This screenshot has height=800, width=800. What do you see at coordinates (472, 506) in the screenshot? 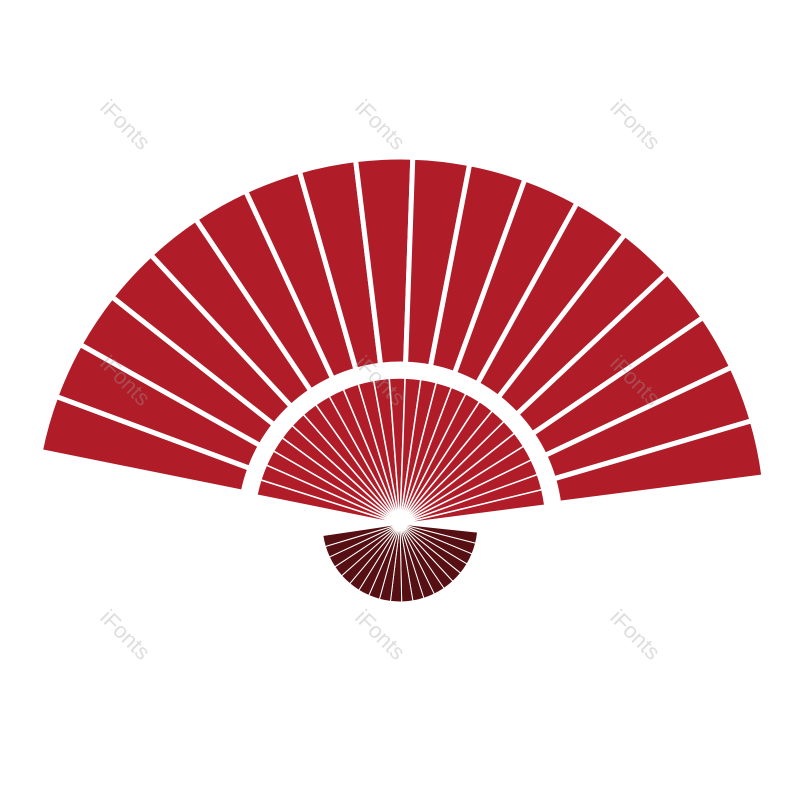
I see `inner-rib` at bounding box center [472, 506].